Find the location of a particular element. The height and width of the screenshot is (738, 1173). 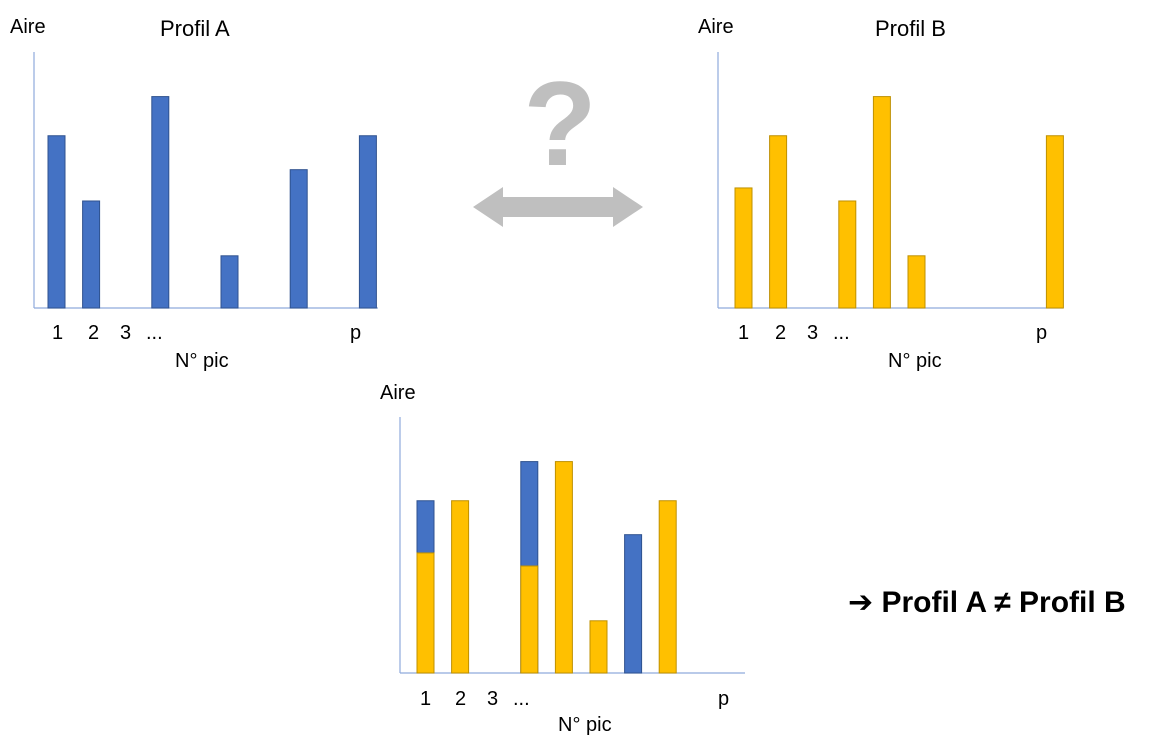

double-arrow-icon is located at coordinates (558, 207).